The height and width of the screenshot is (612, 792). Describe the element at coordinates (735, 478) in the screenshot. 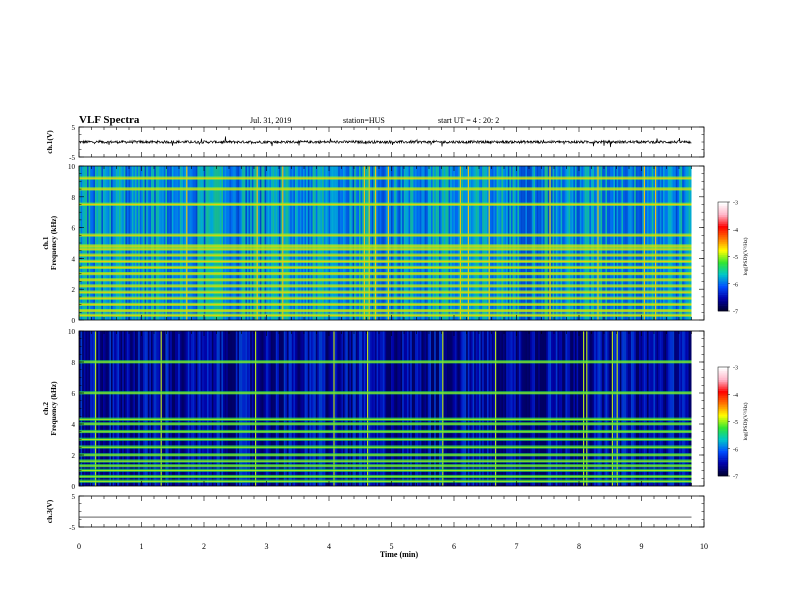

I see `colorbar-tick-label: -7` at that location.